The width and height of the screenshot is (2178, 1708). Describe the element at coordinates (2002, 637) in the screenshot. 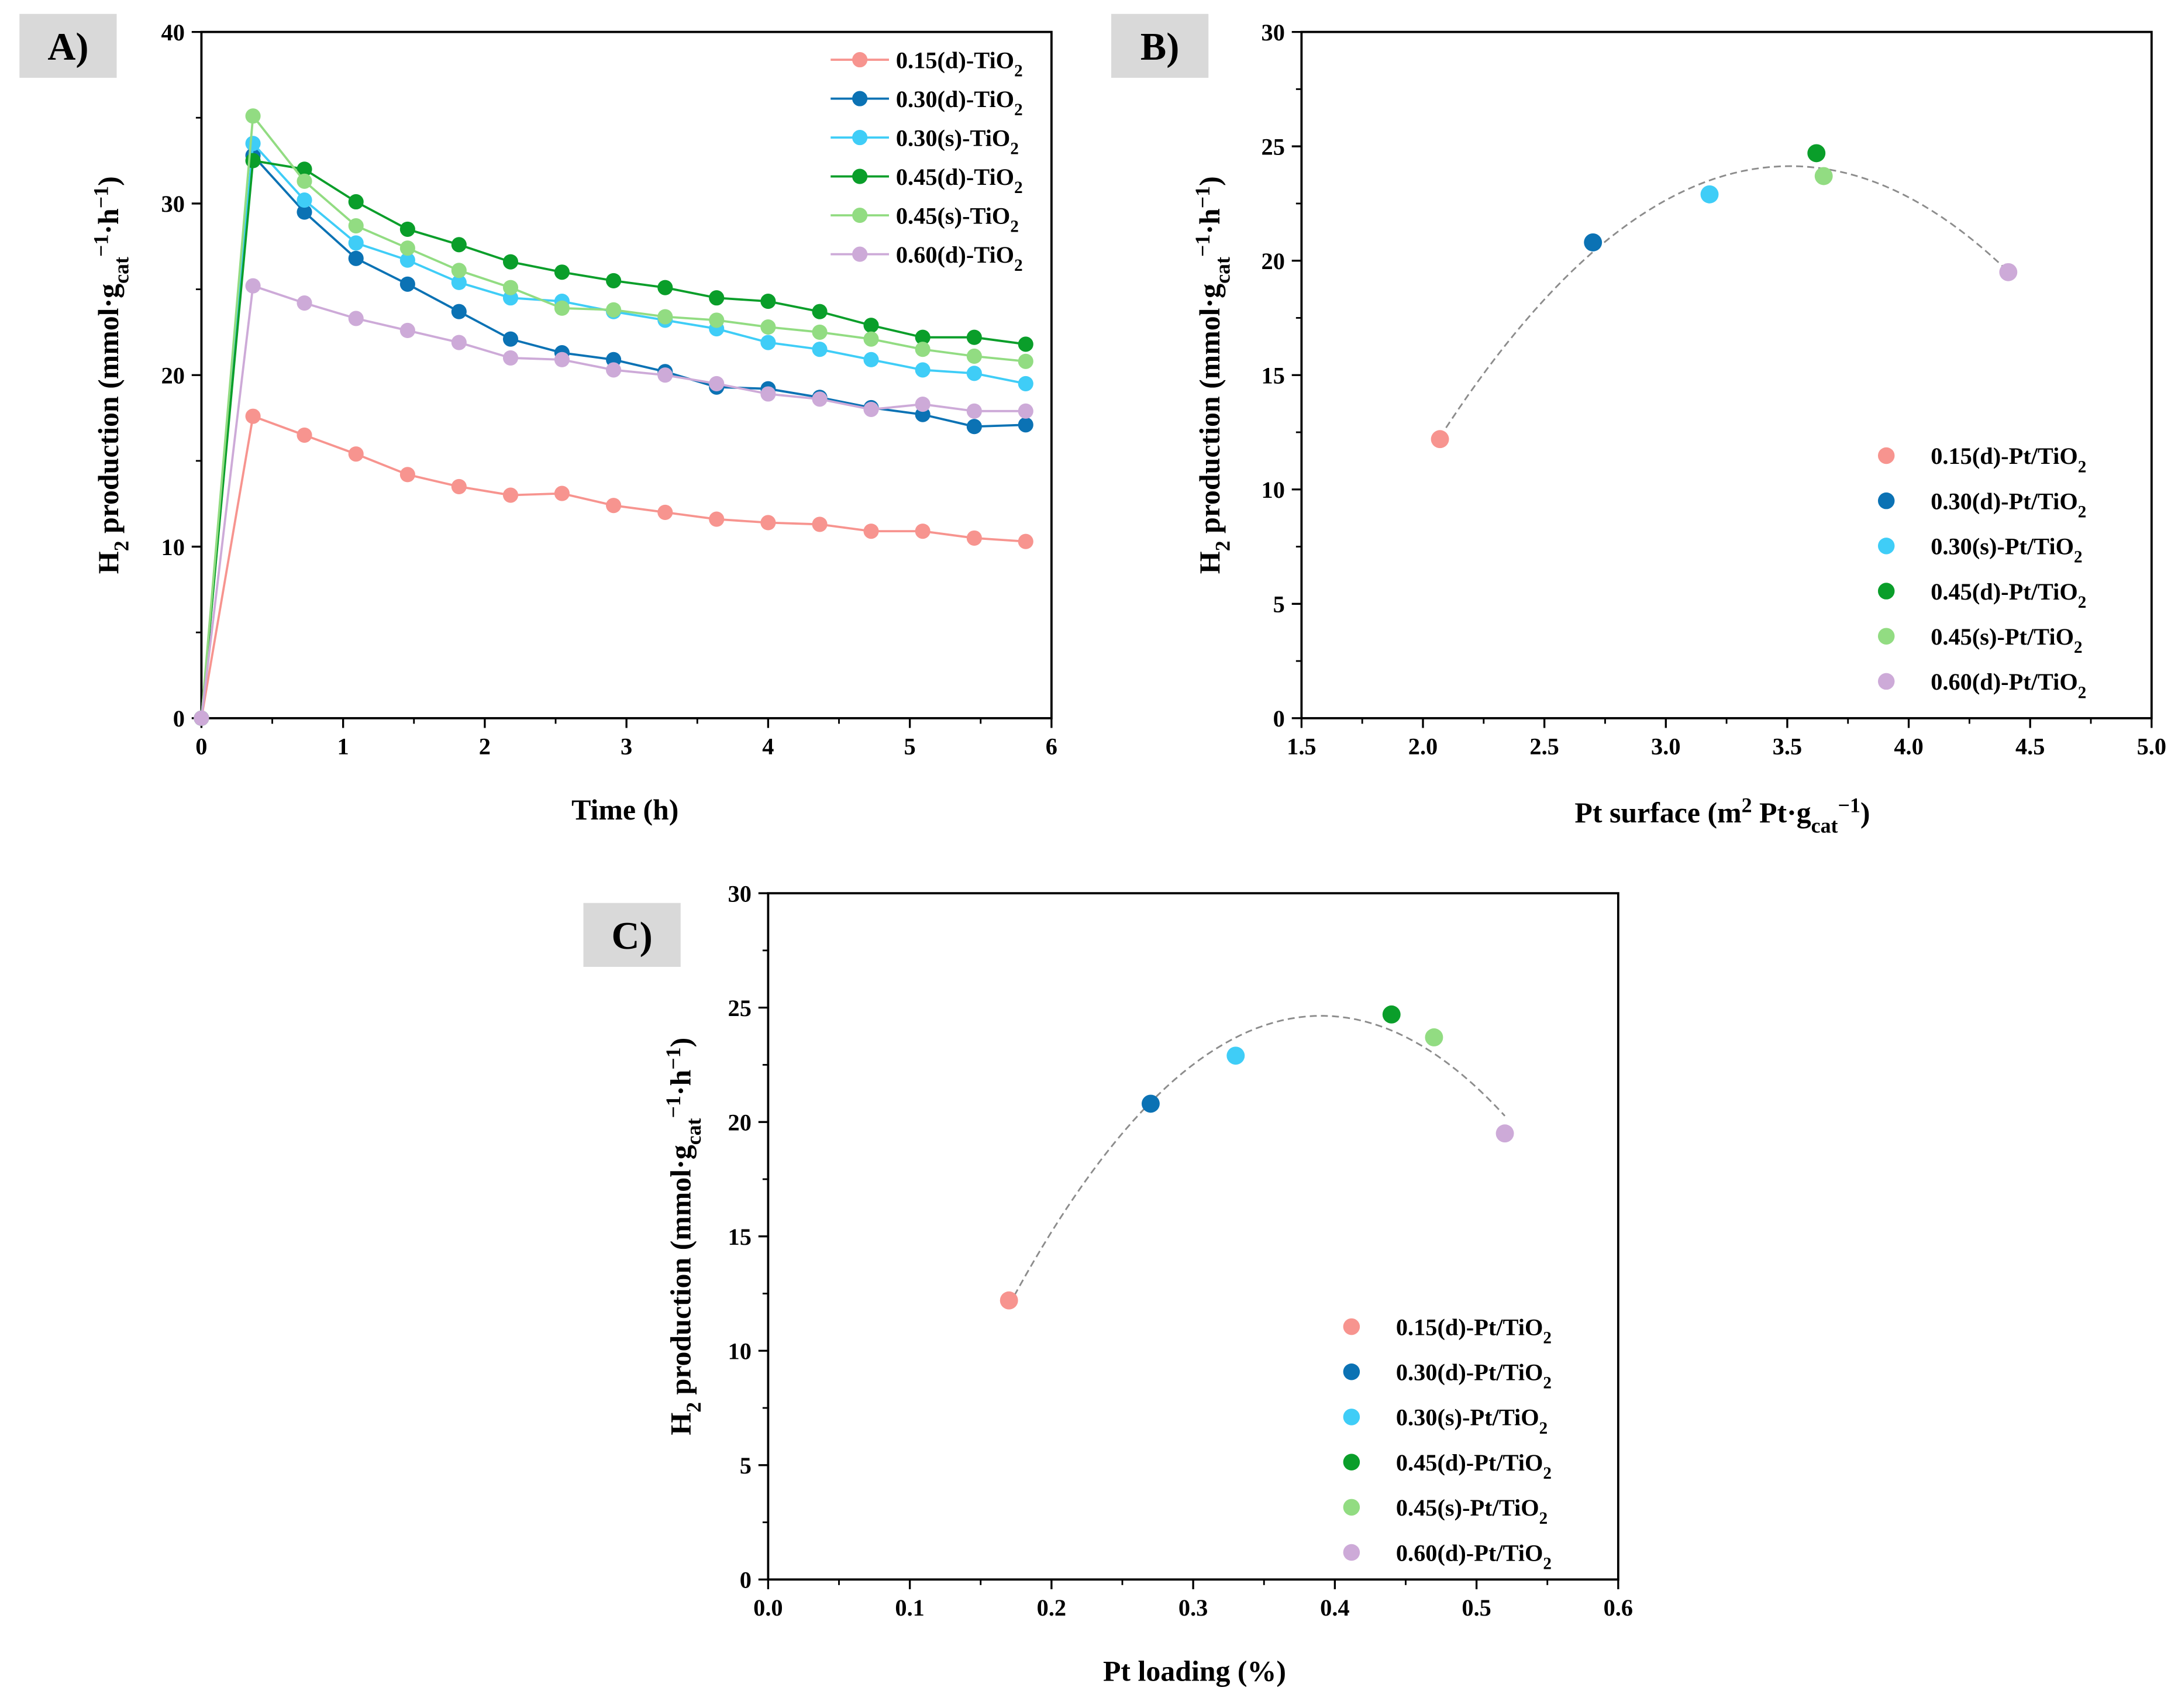

I see `label-part: 0.45(s)-Pt/TiO` at that location.